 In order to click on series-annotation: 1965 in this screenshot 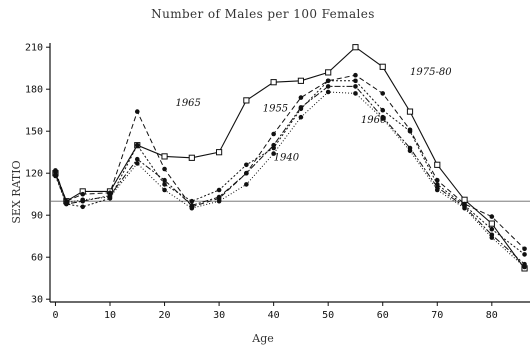, I will do `click(187, 103)`.